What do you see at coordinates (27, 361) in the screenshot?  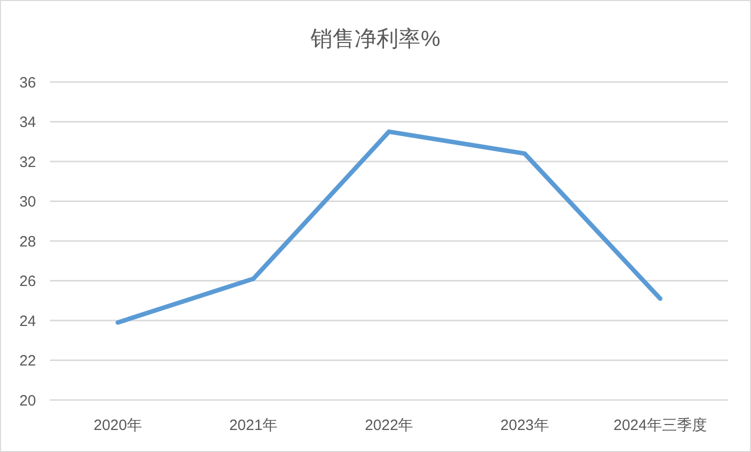 I see `y-tick-label: 22` at bounding box center [27, 361].